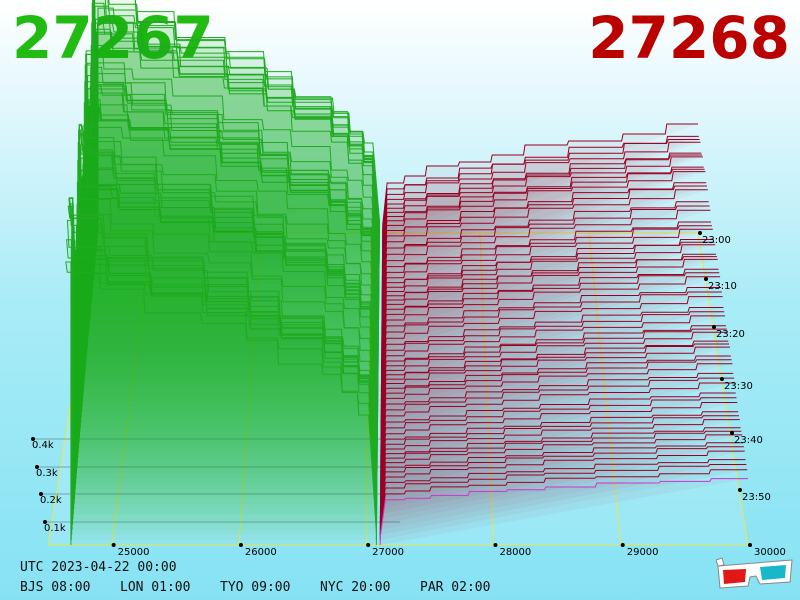 This screenshot has height=600, width=800. What do you see at coordinates (515, 552) in the screenshot?
I see `x-tick-label: 28000` at bounding box center [515, 552].